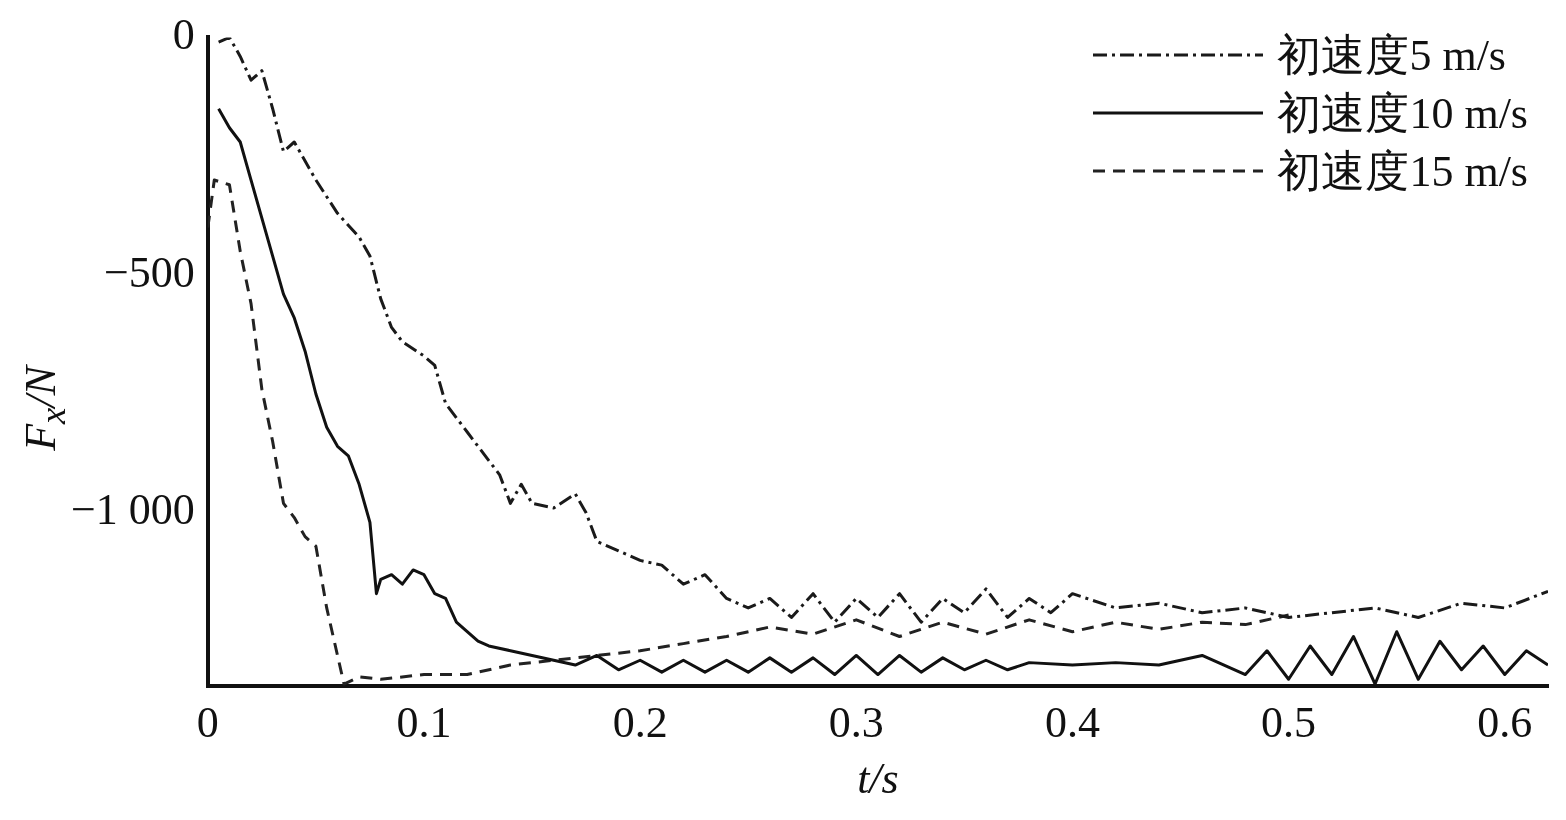 This screenshot has width=1566, height=820. I want to click on x-tick-label: 0.2, so click(640, 723).